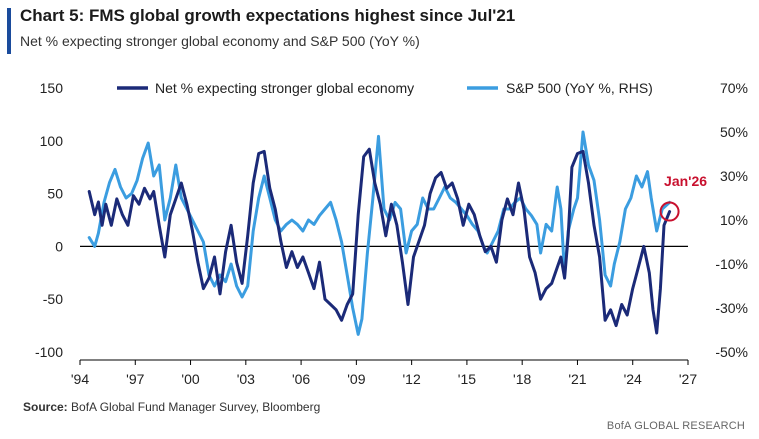 The height and width of the screenshot is (439, 759). Describe the element at coordinates (49, 352) in the screenshot. I see `y-left-tick-label: -100` at that location.